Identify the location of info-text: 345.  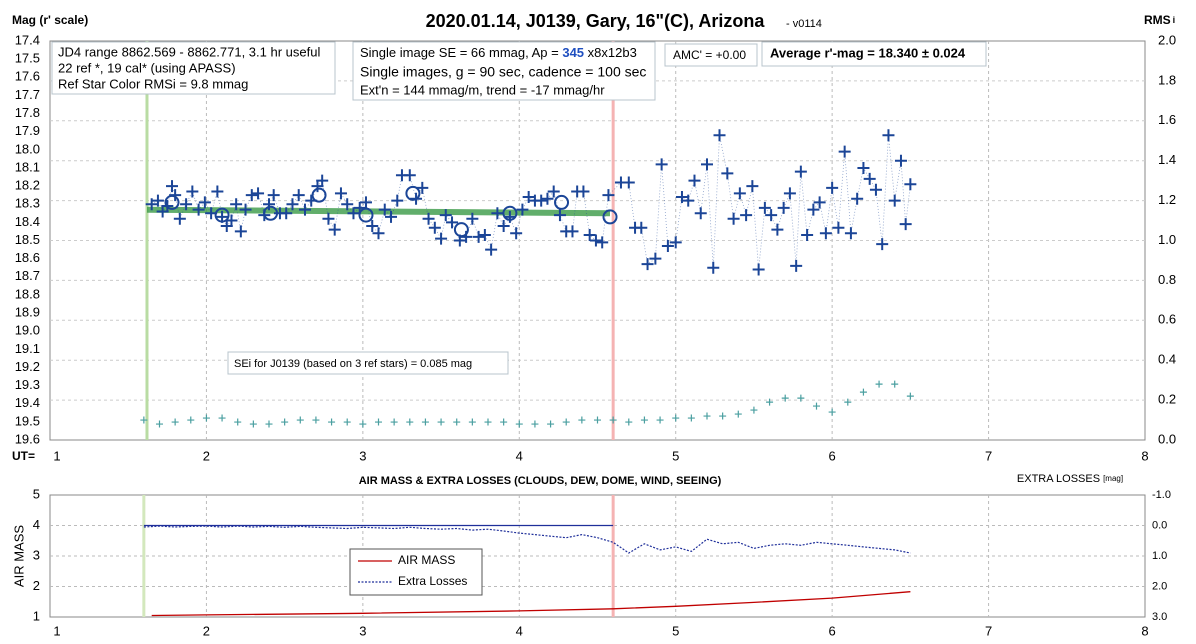
(573, 52).